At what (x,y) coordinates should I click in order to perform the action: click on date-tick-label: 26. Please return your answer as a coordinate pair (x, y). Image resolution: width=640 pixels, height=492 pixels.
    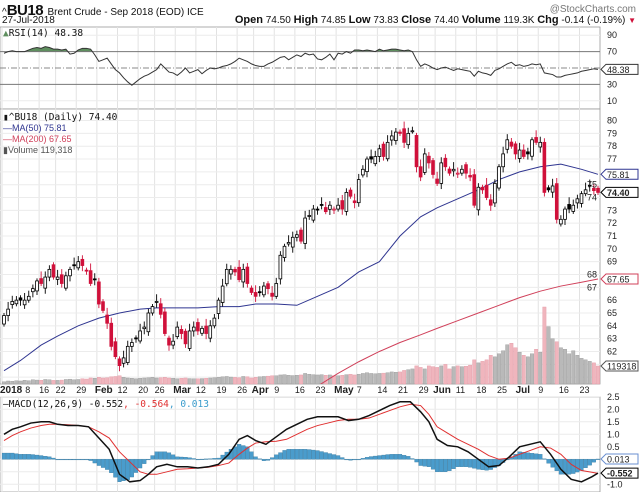
    Looking at the image, I should click on (160, 390).